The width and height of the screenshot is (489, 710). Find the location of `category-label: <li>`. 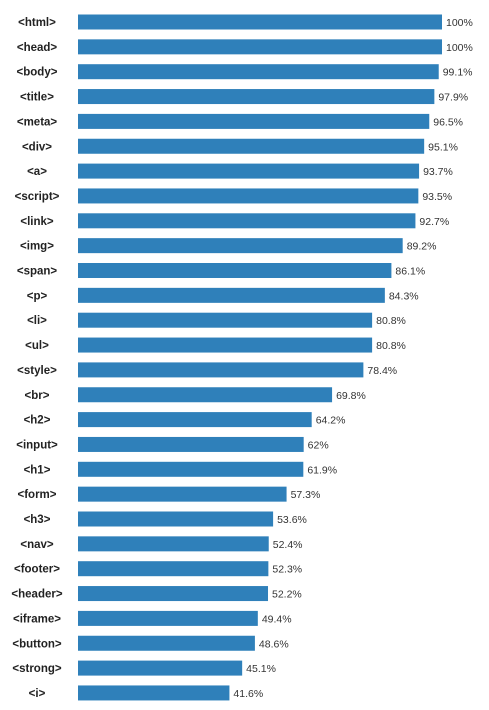

category-label: <li> is located at coordinates (37, 321).